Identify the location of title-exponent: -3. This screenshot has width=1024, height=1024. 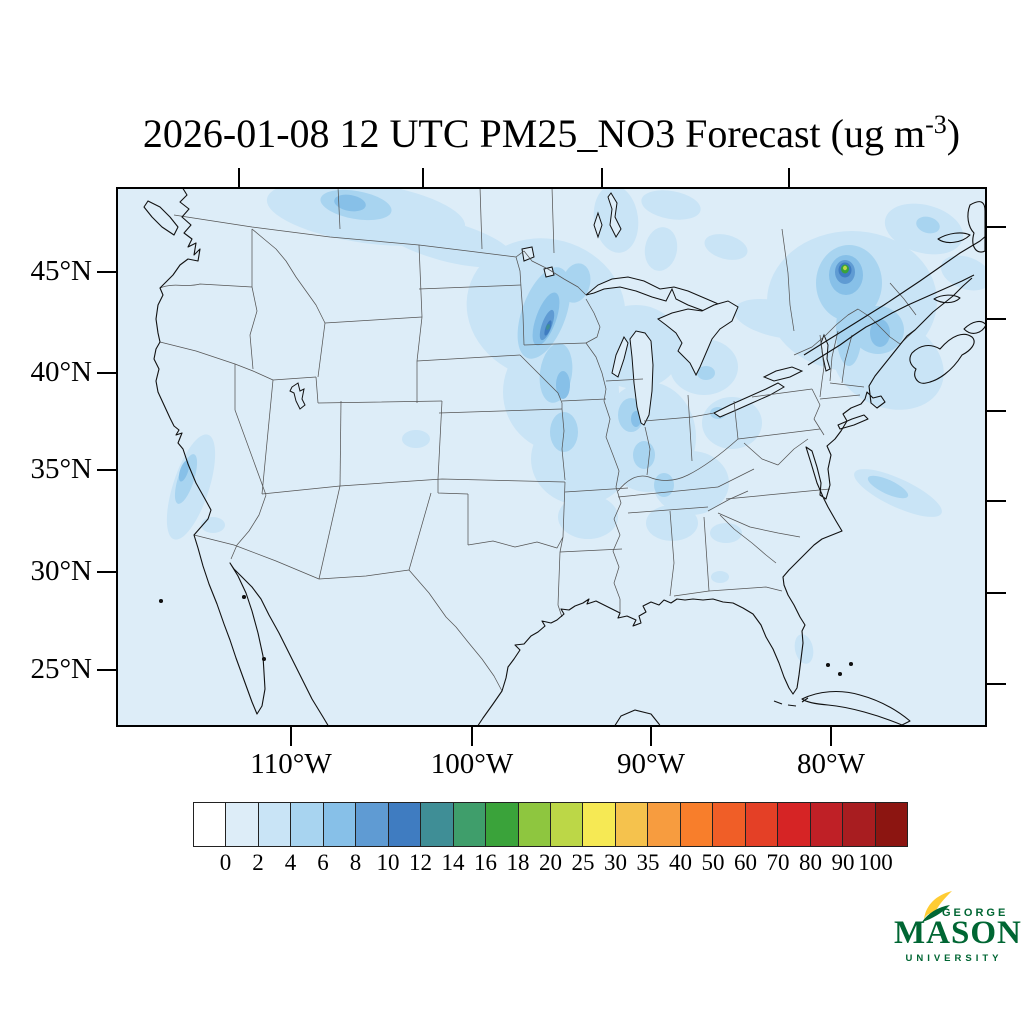
(936, 124).